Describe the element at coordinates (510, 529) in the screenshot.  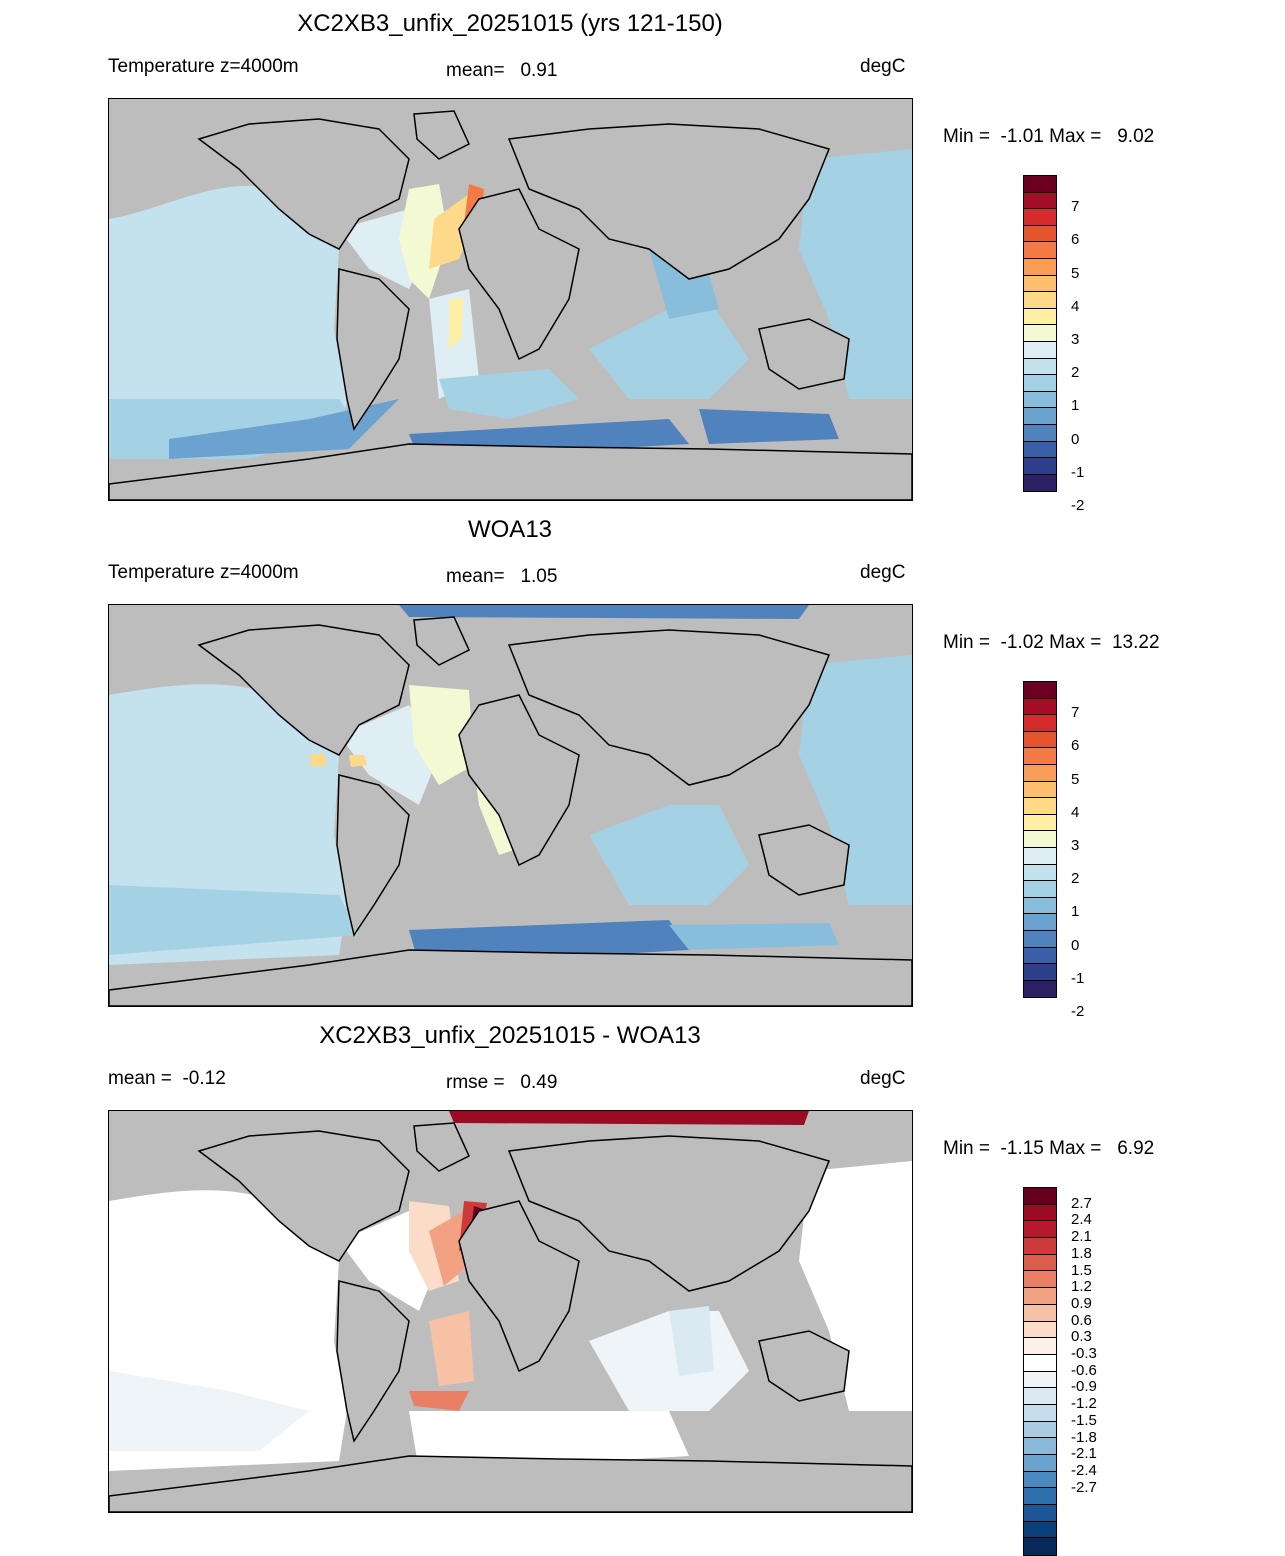
I see `panel-title: WOA13` at that location.